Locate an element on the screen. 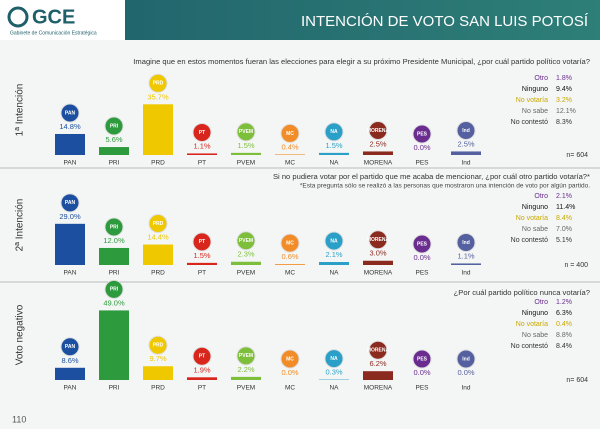 Image resolution: width=600 pixels, height=429 pixels. party-logo-text: Ind is located at coordinates (466, 131).